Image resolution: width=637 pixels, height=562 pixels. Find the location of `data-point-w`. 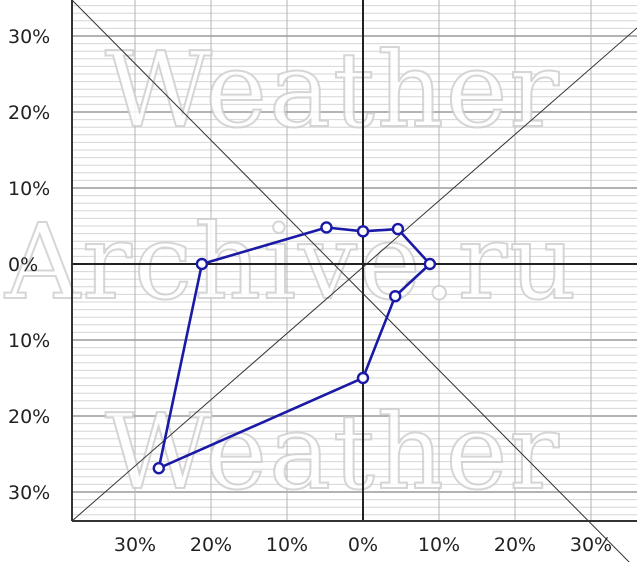

data-point-w is located at coordinates (202, 264).